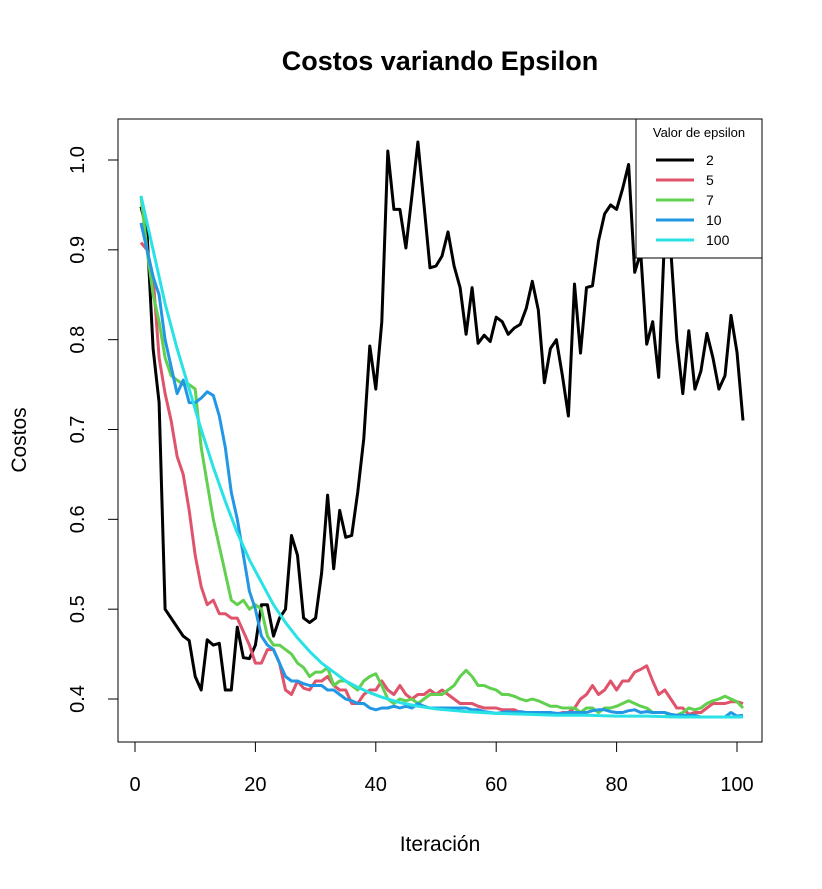  Describe the element at coordinates (714, 220) in the screenshot. I see `legend-label-10: 10` at that location.